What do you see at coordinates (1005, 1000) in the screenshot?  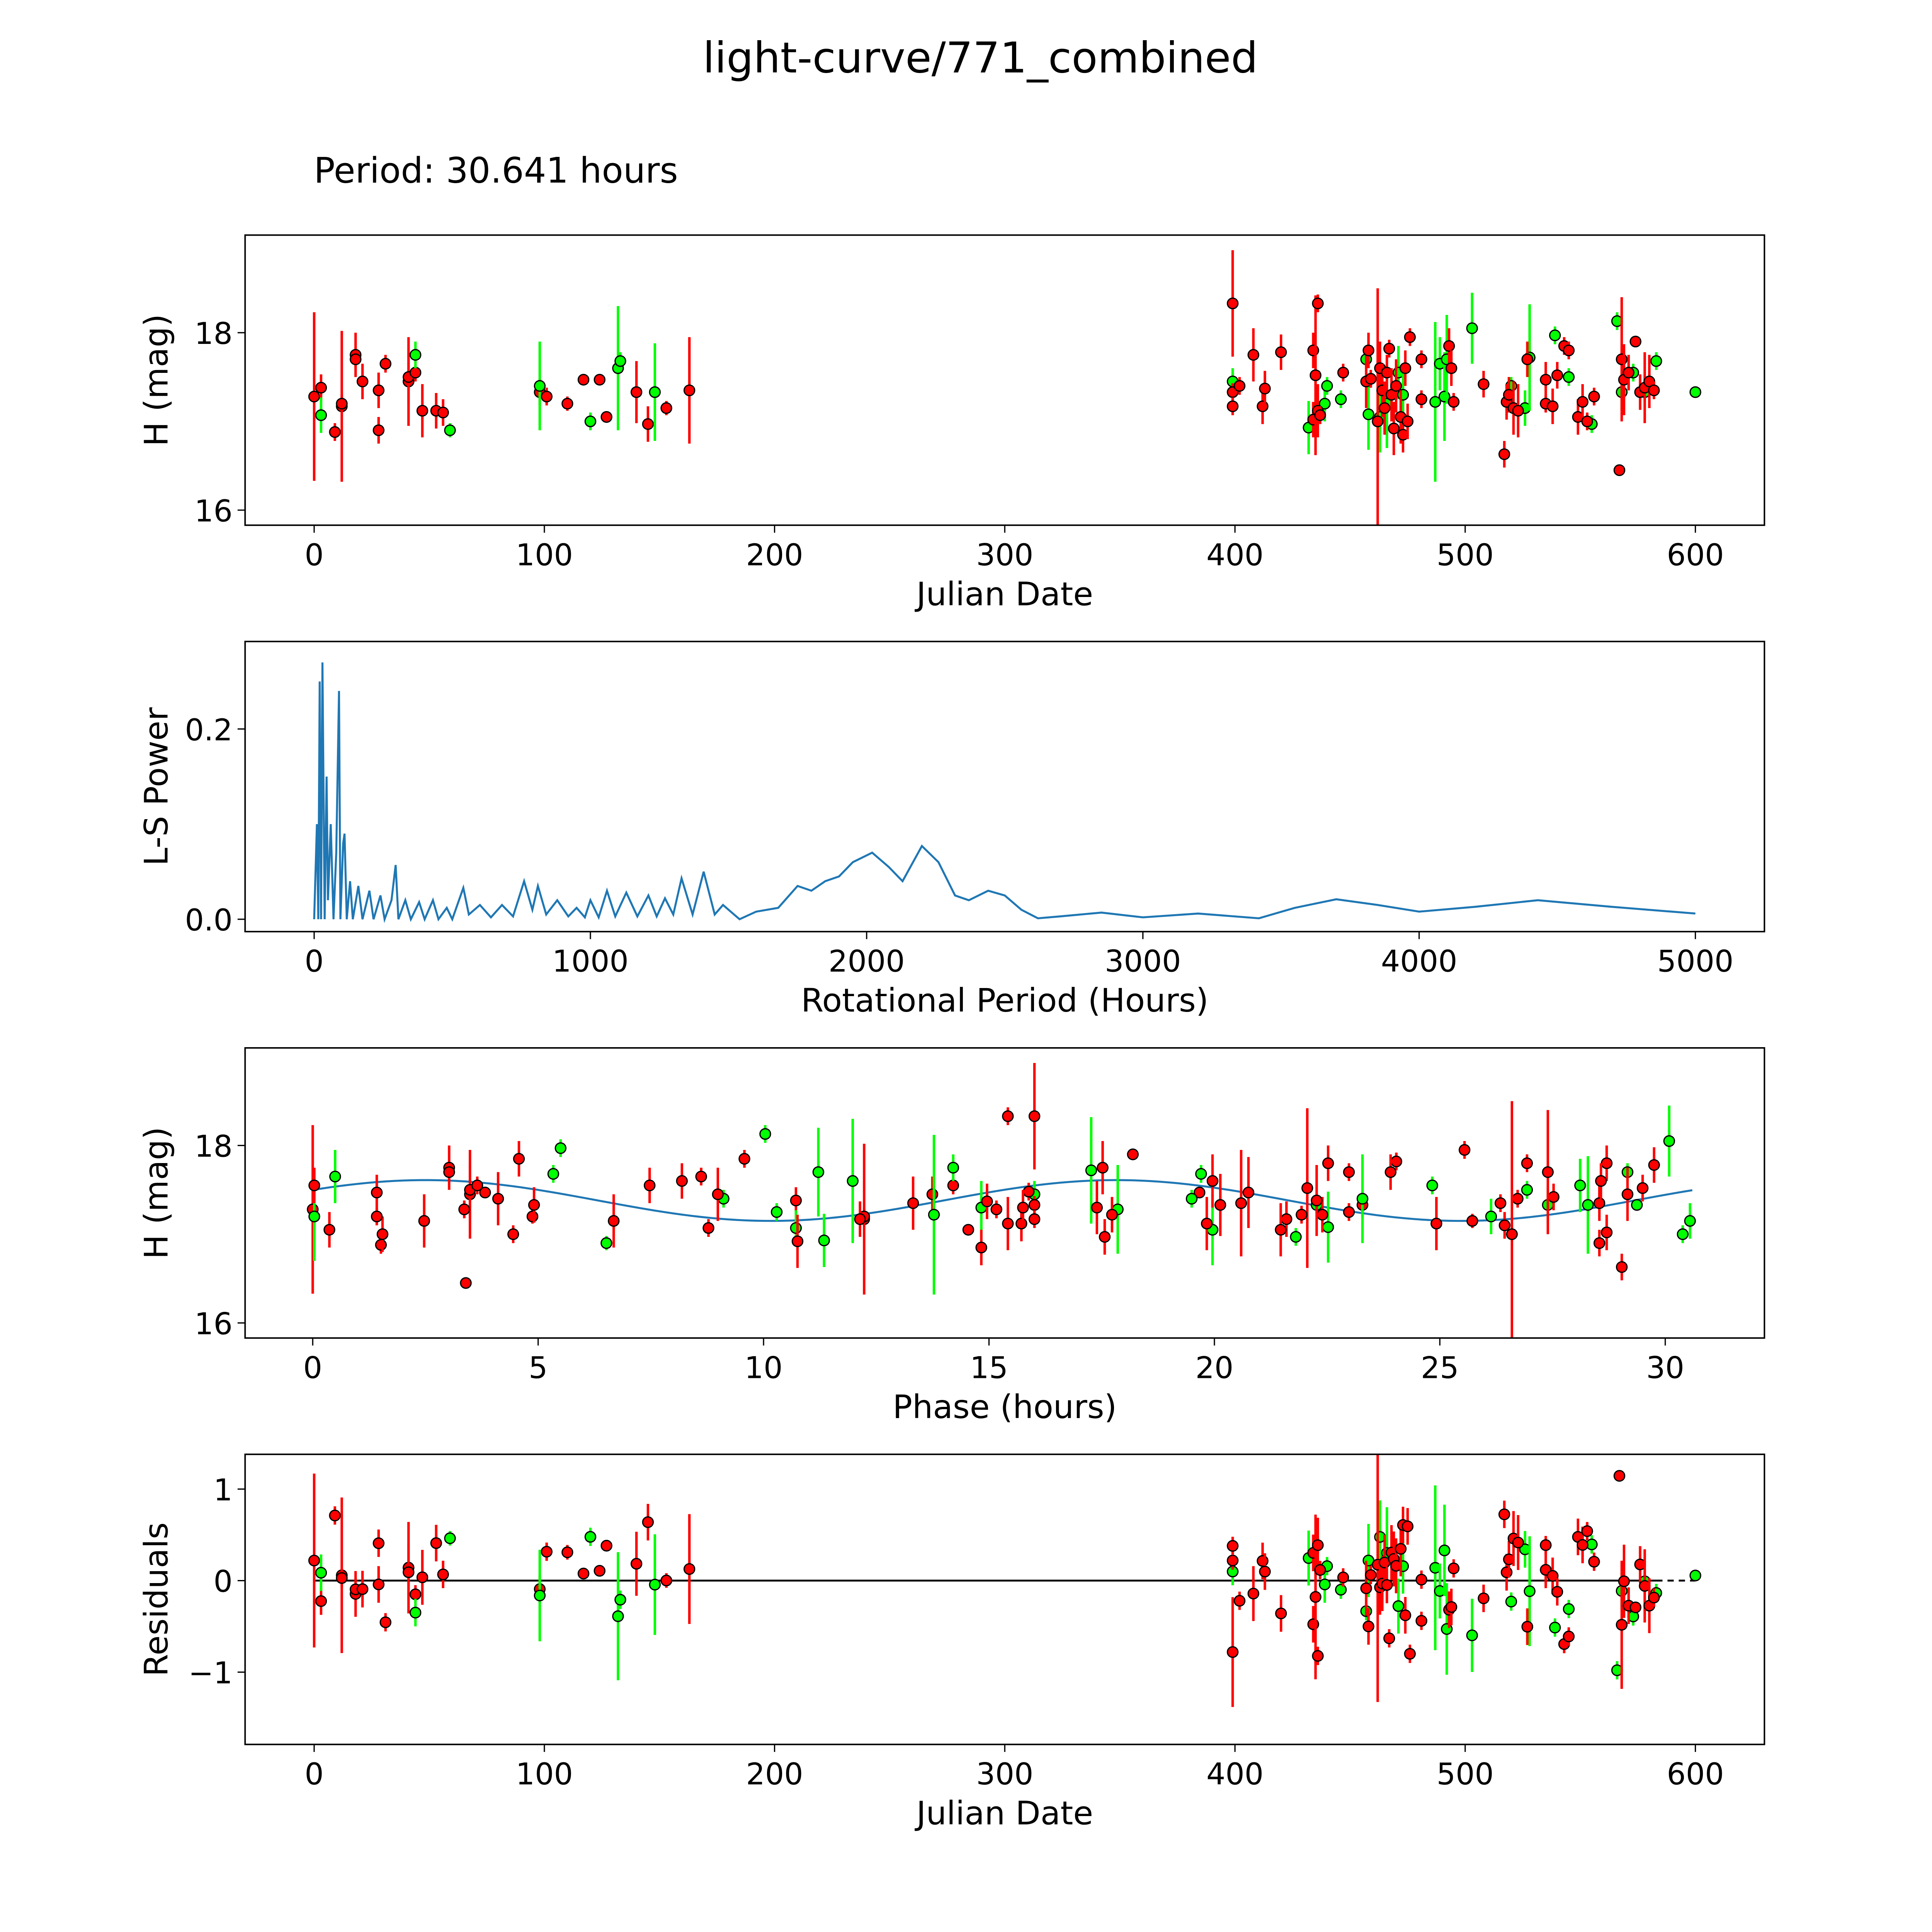 I see `x-axis-label: Rotational Period (Hours)` at bounding box center [1005, 1000].